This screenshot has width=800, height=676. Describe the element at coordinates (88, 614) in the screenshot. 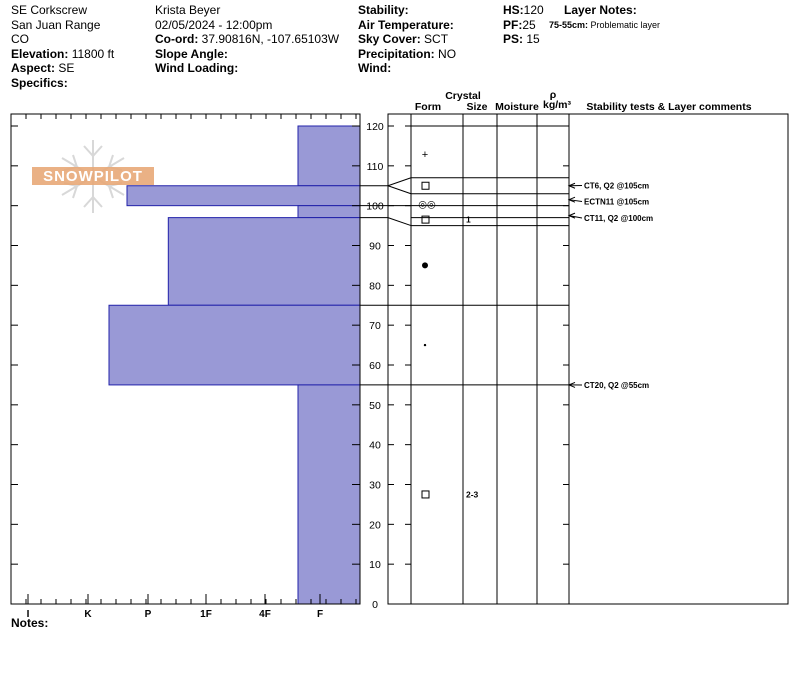

I see `hardness-label-k: K` at that location.